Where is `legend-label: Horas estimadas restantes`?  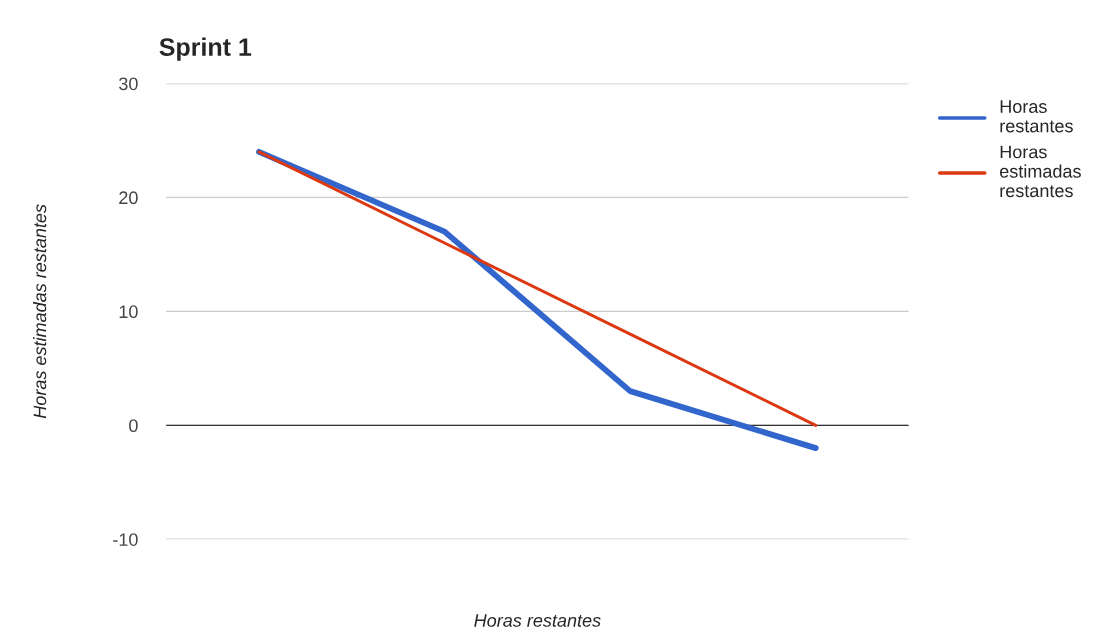
legend-label: Horas estimadas restantes is located at coordinates (1040, 171).